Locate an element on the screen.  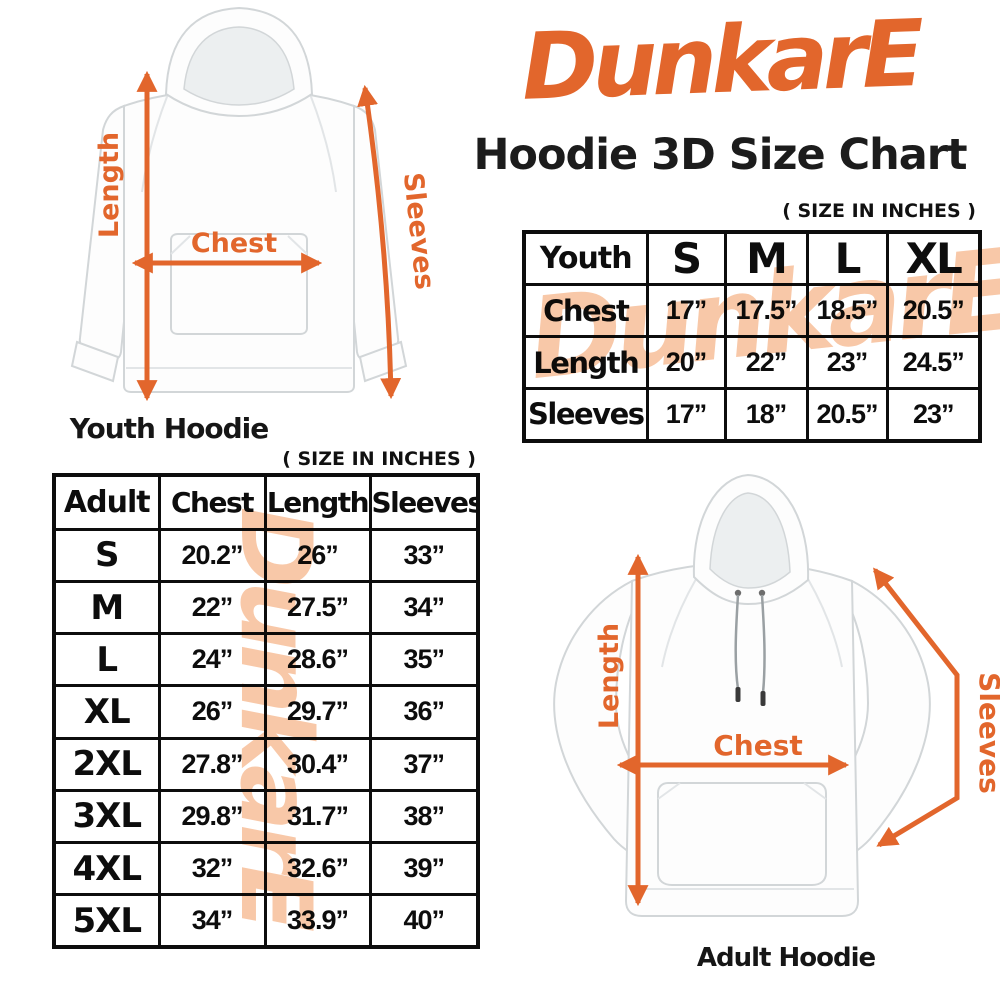
adult-value-cell: 38” is located at coordinates (424, 816).